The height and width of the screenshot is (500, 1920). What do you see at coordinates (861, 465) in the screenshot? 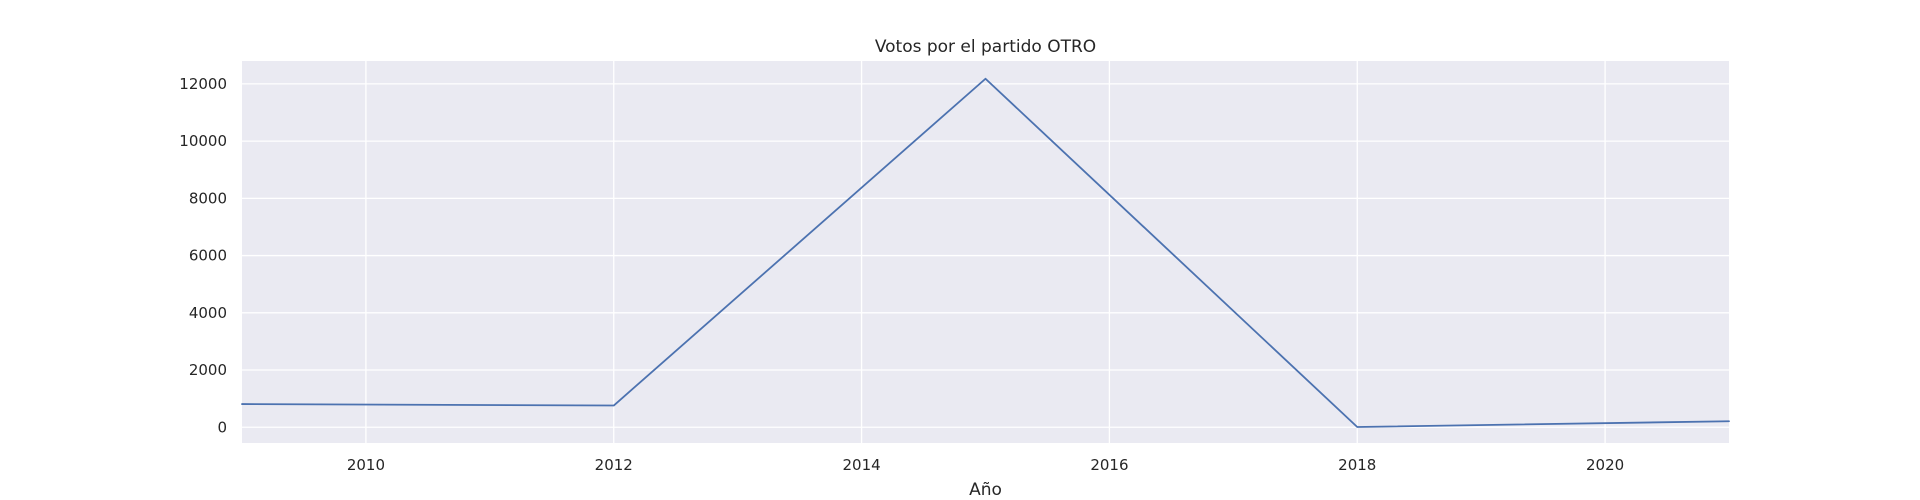
I see `x-tick-label-2: 2014` at bounding box center [861, 465].